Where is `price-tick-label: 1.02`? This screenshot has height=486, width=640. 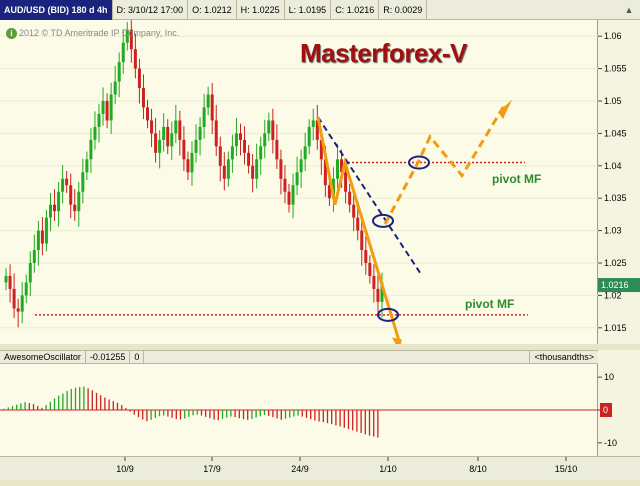 price-tick-label: 1.02 is located at coordinates (613, 295).